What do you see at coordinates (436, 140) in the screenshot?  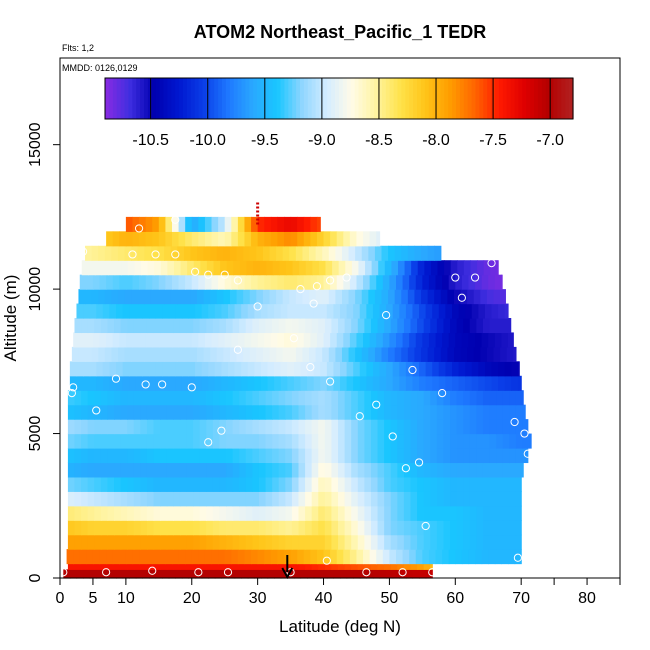 I see `colorbar-tick-label: -8.0` at bounding box center [436, 140].